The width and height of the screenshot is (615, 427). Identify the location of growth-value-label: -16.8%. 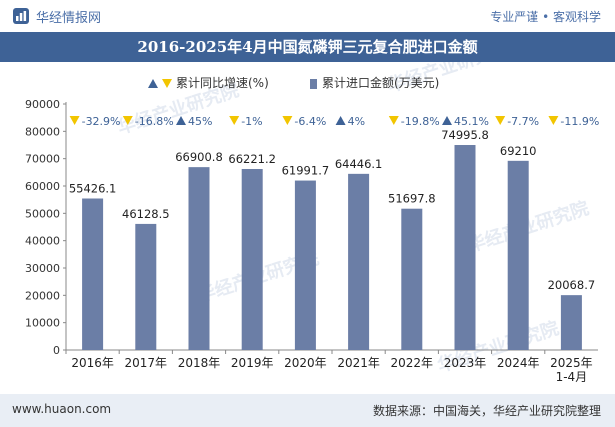
(154, 121).